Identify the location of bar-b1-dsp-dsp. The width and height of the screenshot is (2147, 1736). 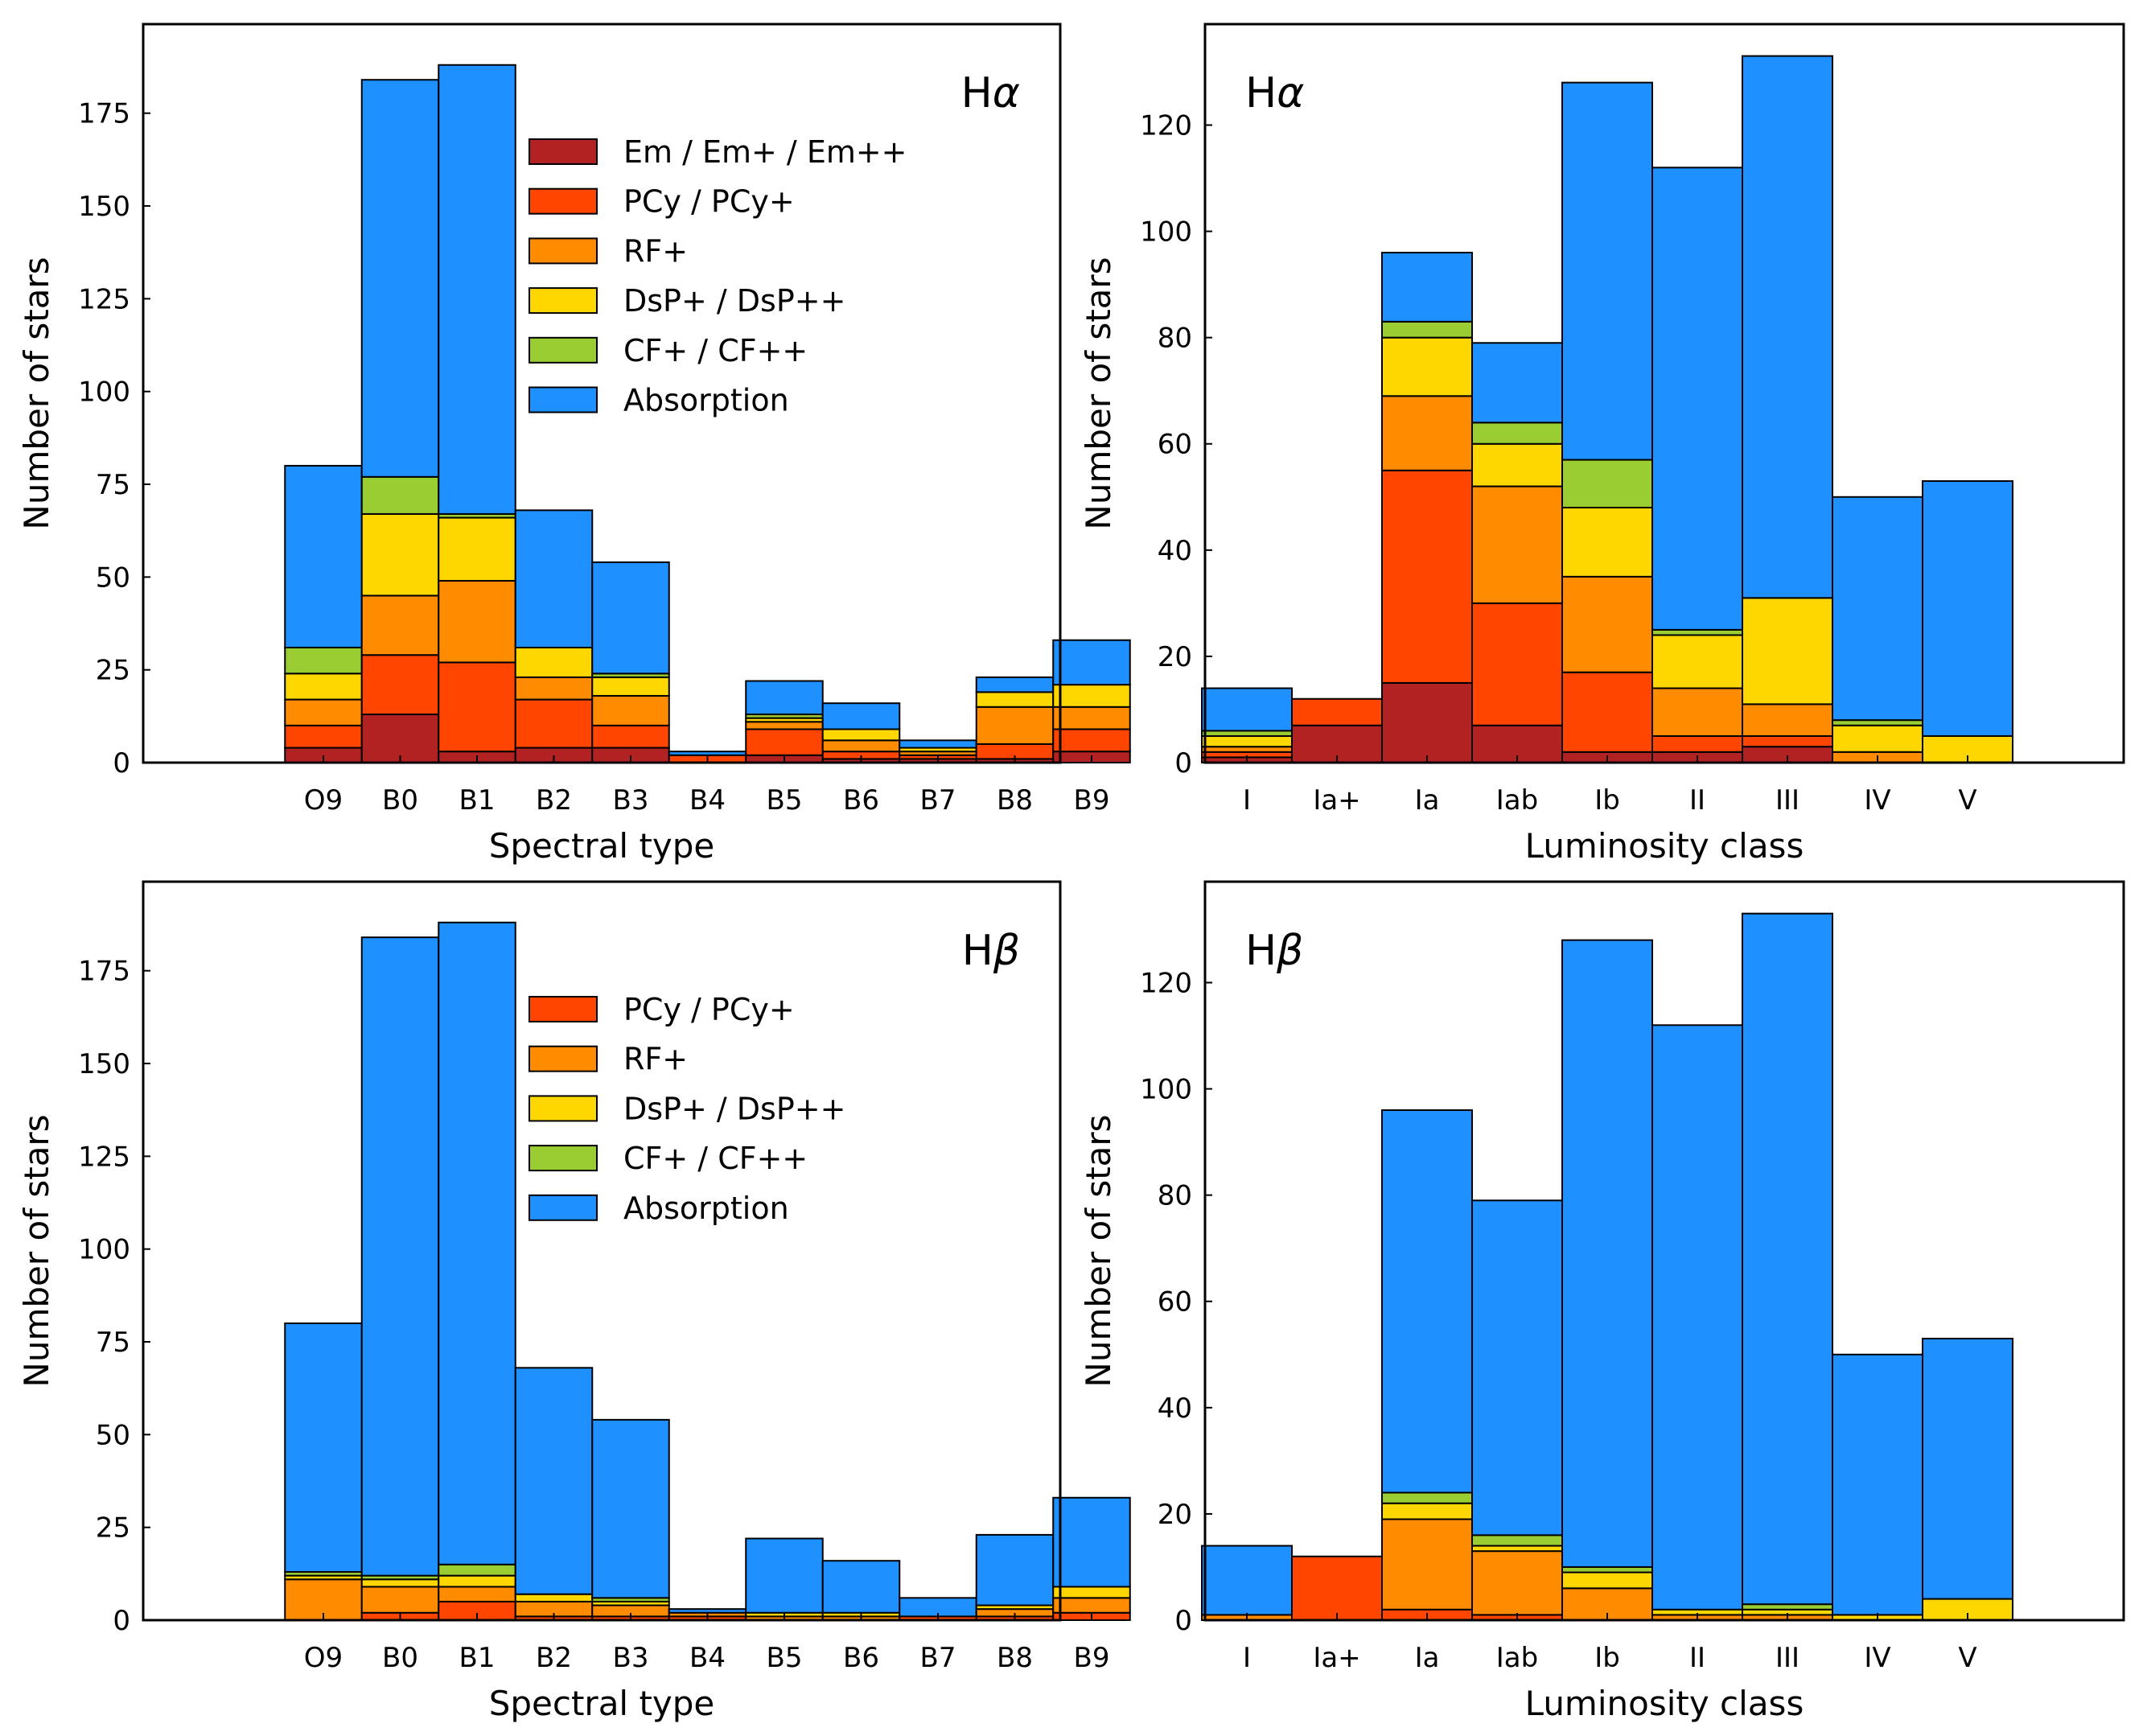
(477, 549).